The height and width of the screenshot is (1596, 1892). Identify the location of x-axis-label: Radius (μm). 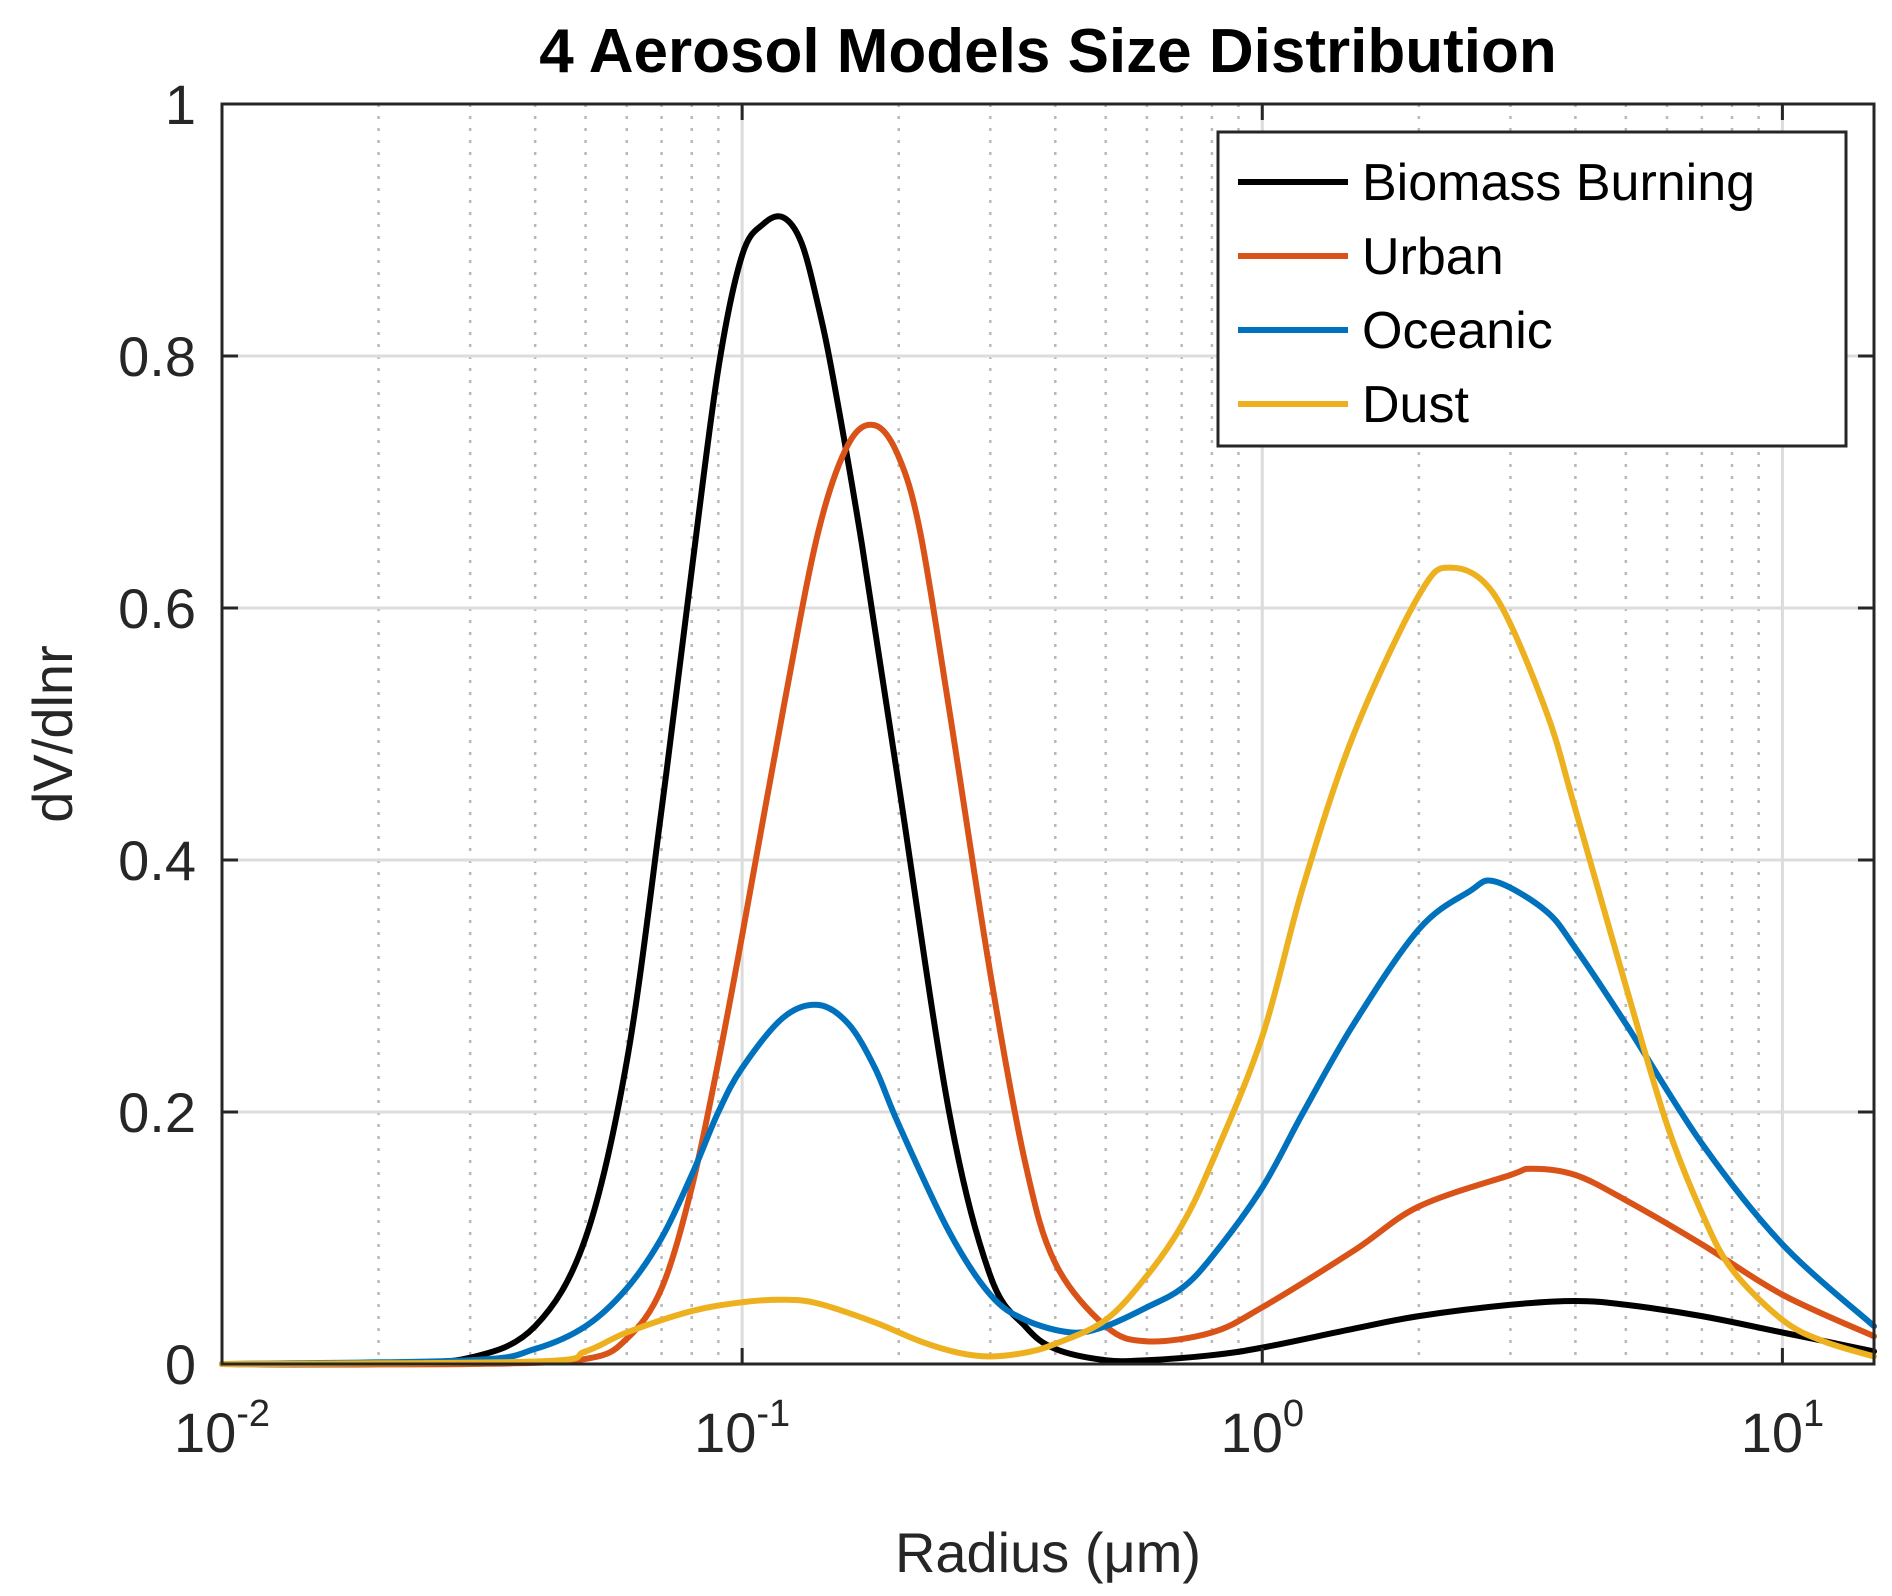
(1048, 1552).